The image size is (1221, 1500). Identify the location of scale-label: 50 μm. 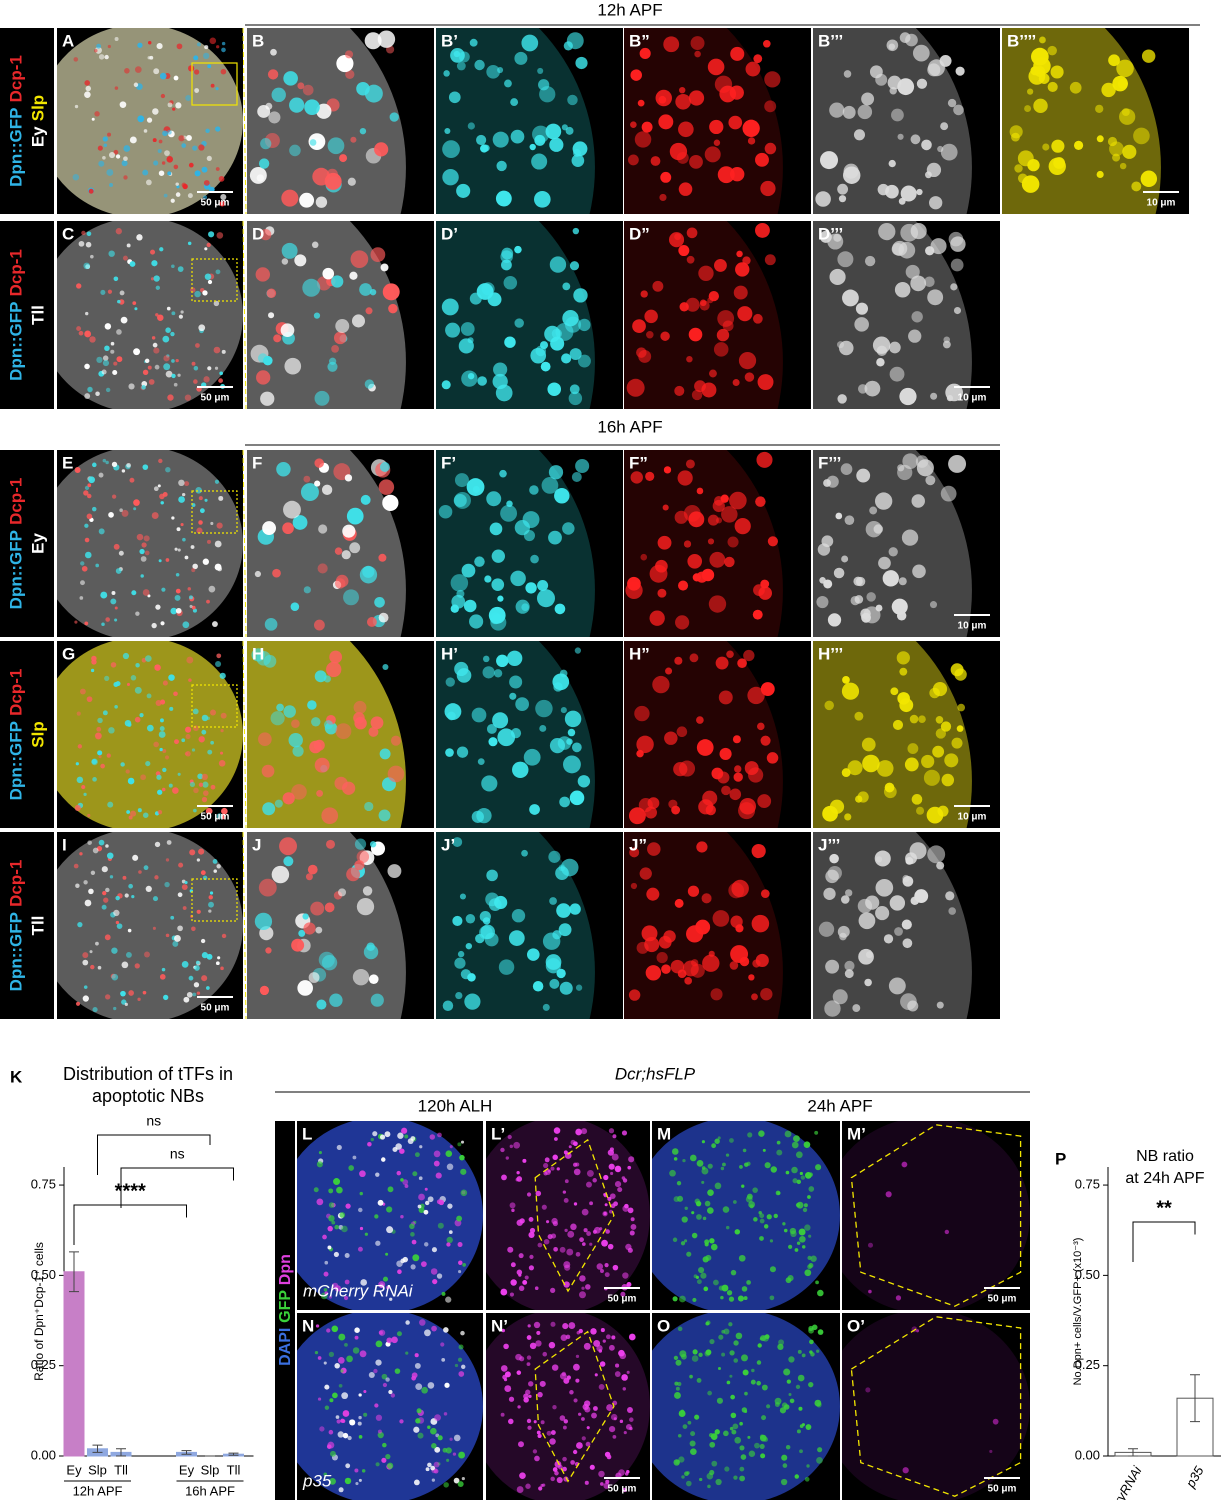
(1002, 1489).